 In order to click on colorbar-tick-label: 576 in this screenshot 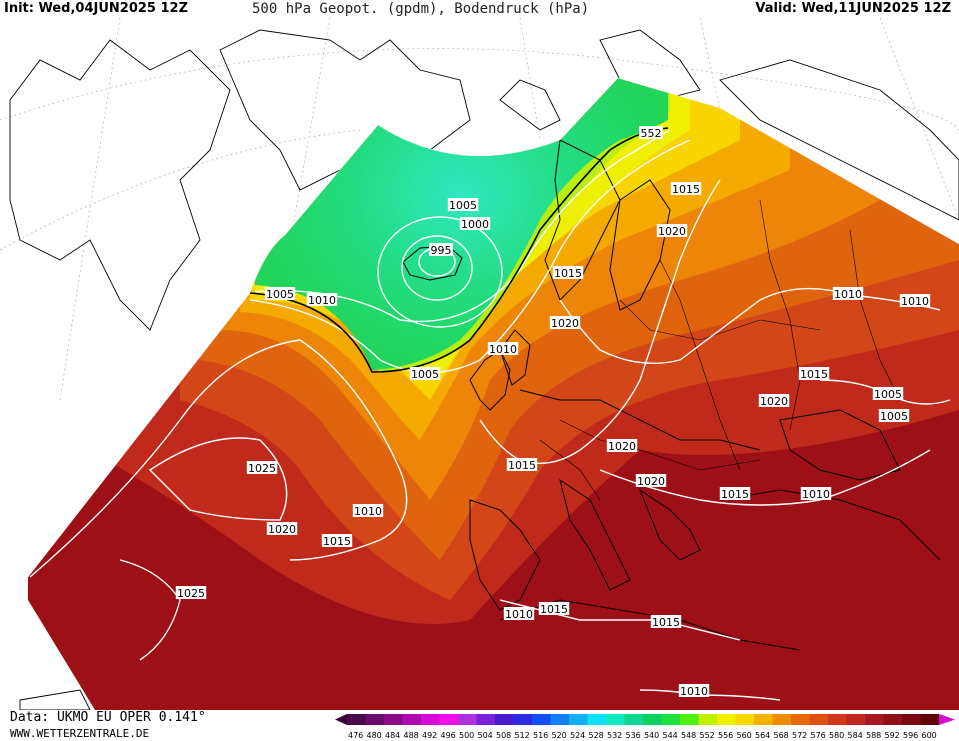, I will do `click(818, 735)`.